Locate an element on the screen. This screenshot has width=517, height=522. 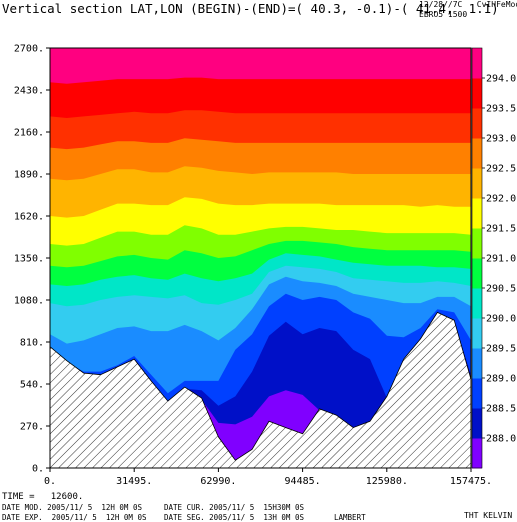
colorbar-tick-label: 288.0 is located at coordinates (501, 439).